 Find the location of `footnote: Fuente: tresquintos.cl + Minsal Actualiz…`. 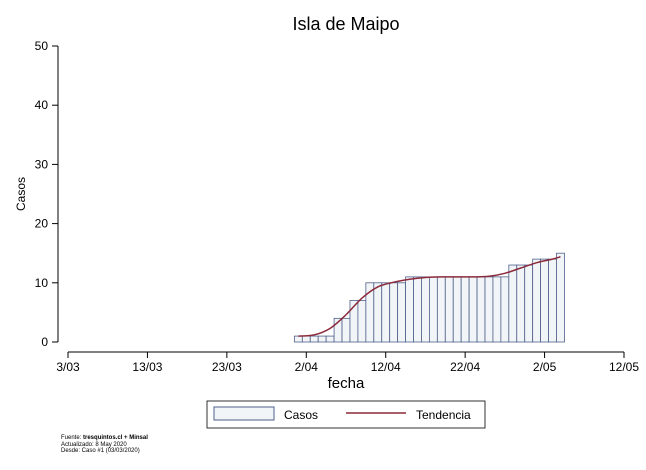

footnote: Fuente: tresquintos.cl + Minsal Actualiz… is located at coordinates (104, 445).